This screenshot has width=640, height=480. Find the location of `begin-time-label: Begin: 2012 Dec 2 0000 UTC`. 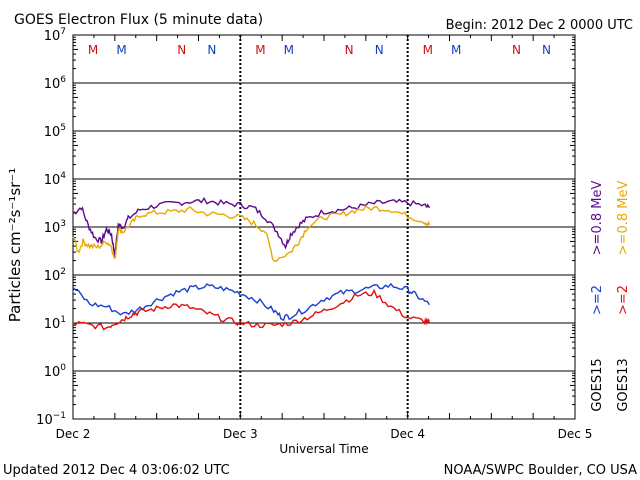

begin-time-label: Begin: 2012 Dec 2 0000 UTC is located at coordinates (539, 25).